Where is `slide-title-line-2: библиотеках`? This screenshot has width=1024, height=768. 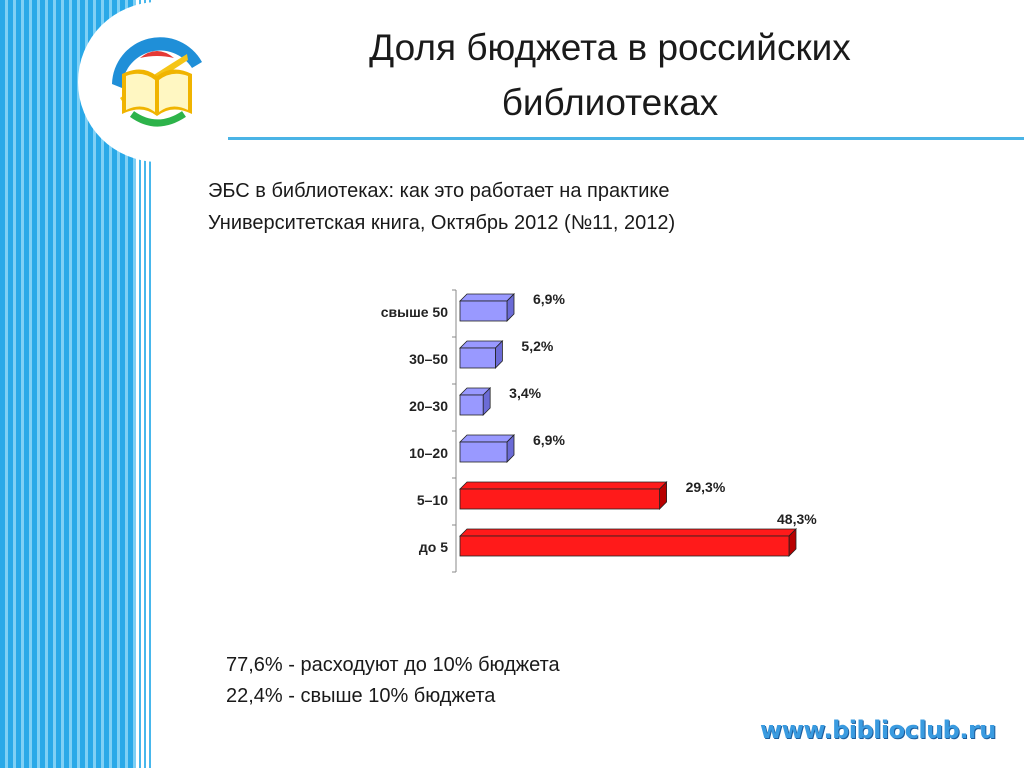
slide-title-line-2: библиотеках is located at coordinates (610, 102).